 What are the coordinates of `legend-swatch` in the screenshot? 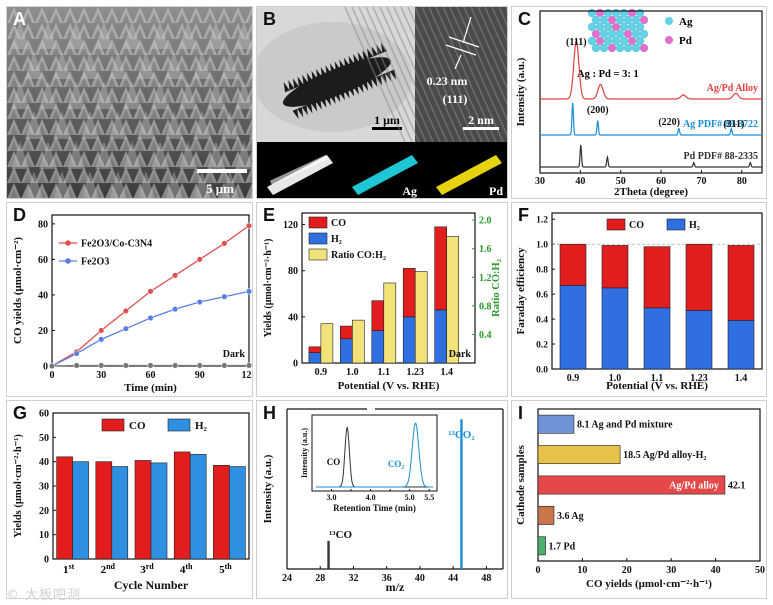 It's located at (318, 254).